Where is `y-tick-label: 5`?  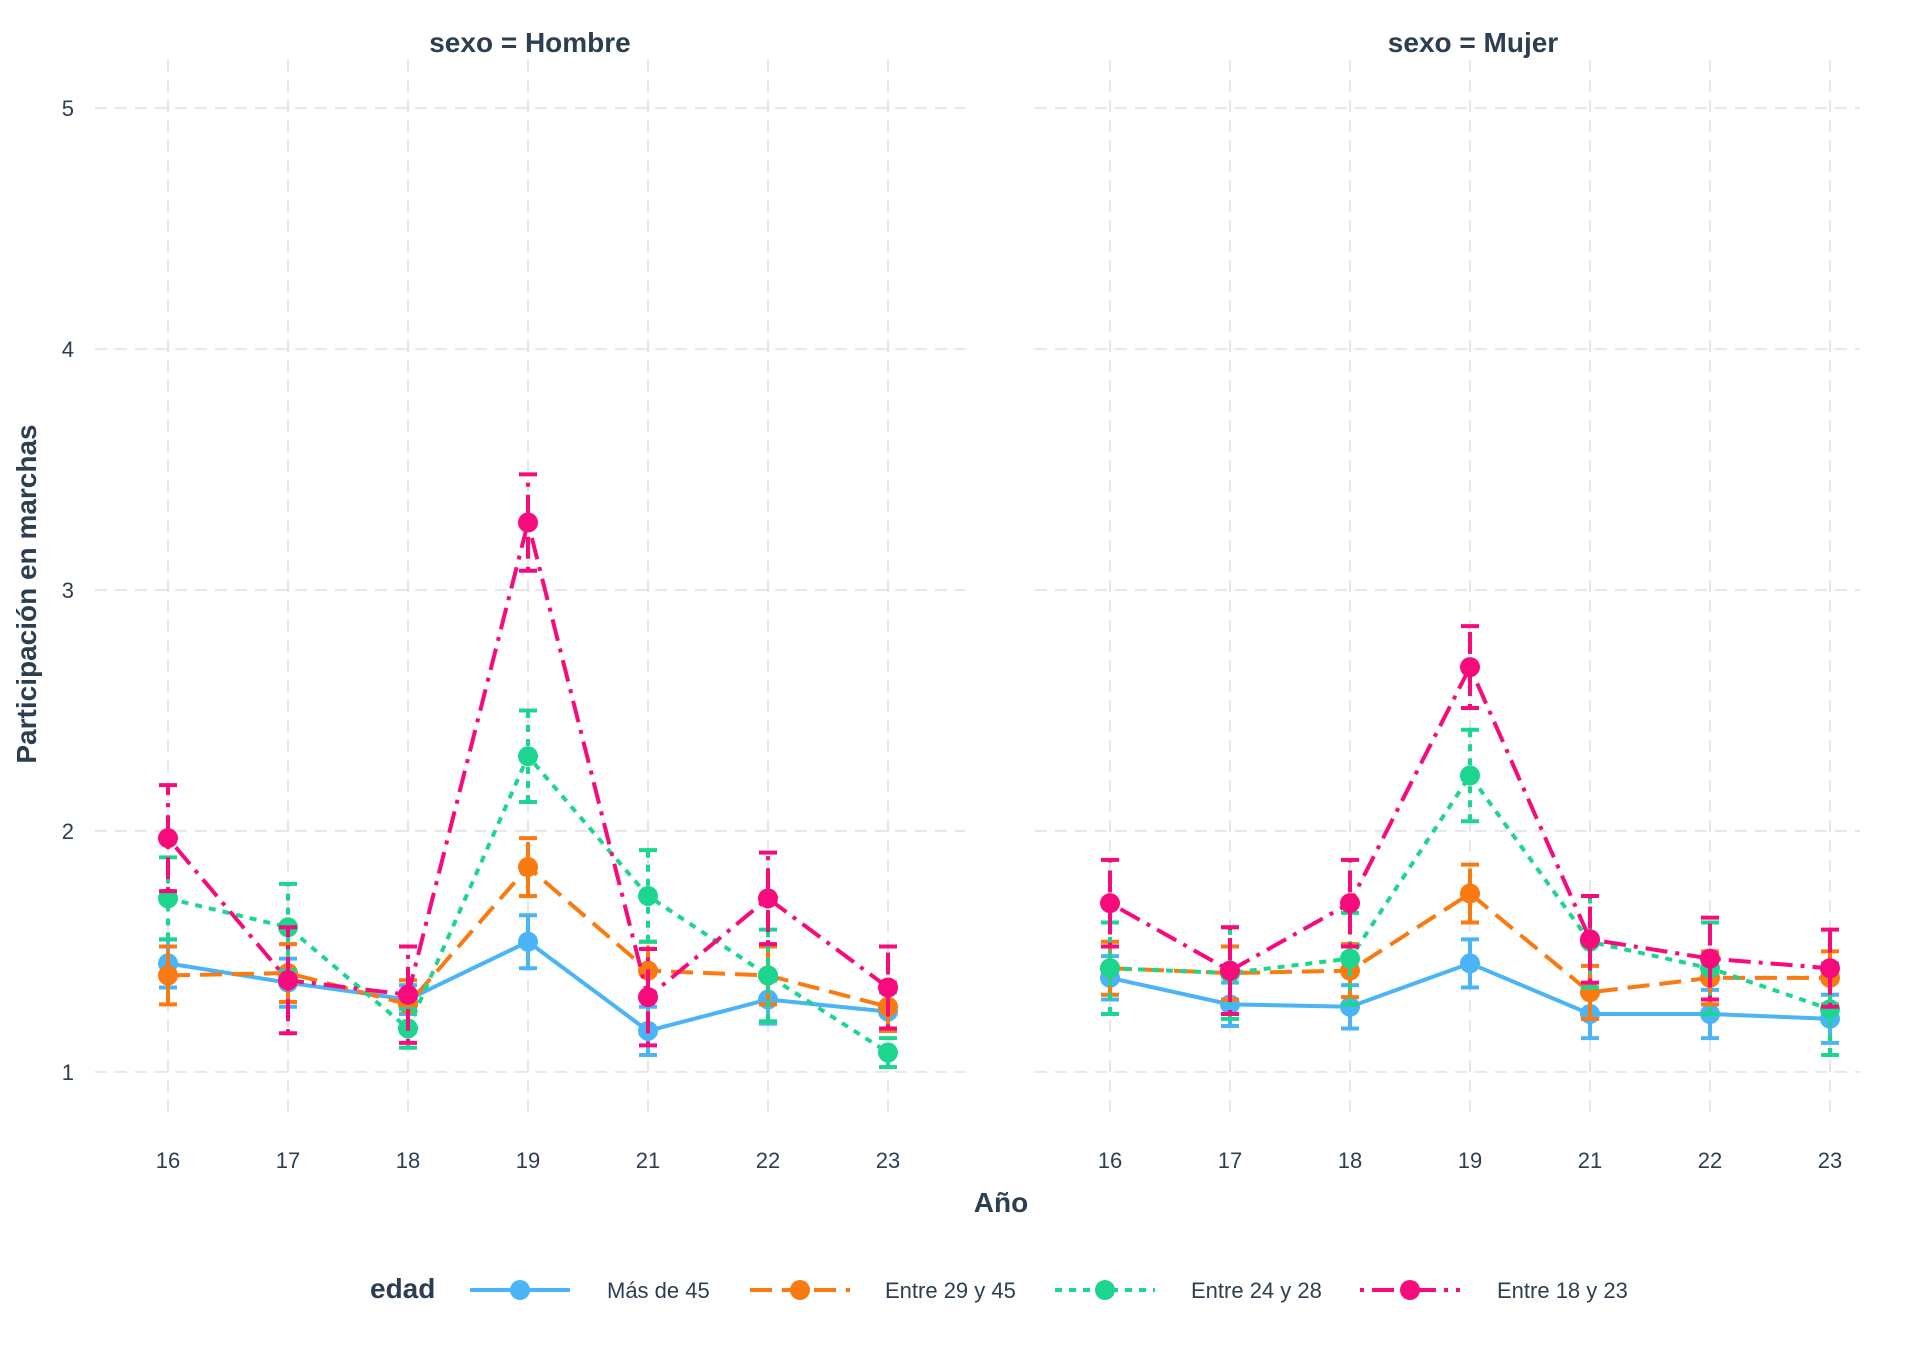 y-tick-label: 5 is located at coordinates (68, 108).